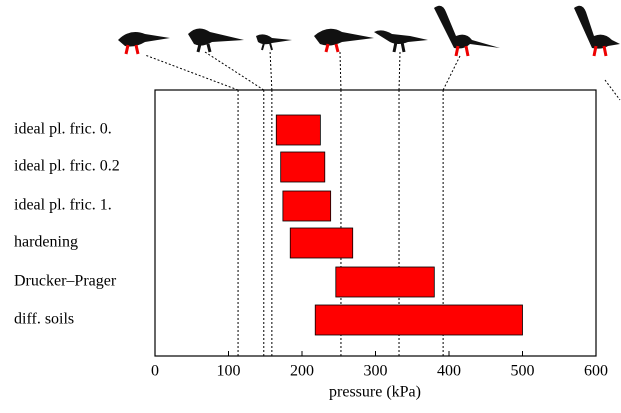  Describe the element at coordinates (376, 371) in the screenshot. I see `x-tick-label: 300` at that location.